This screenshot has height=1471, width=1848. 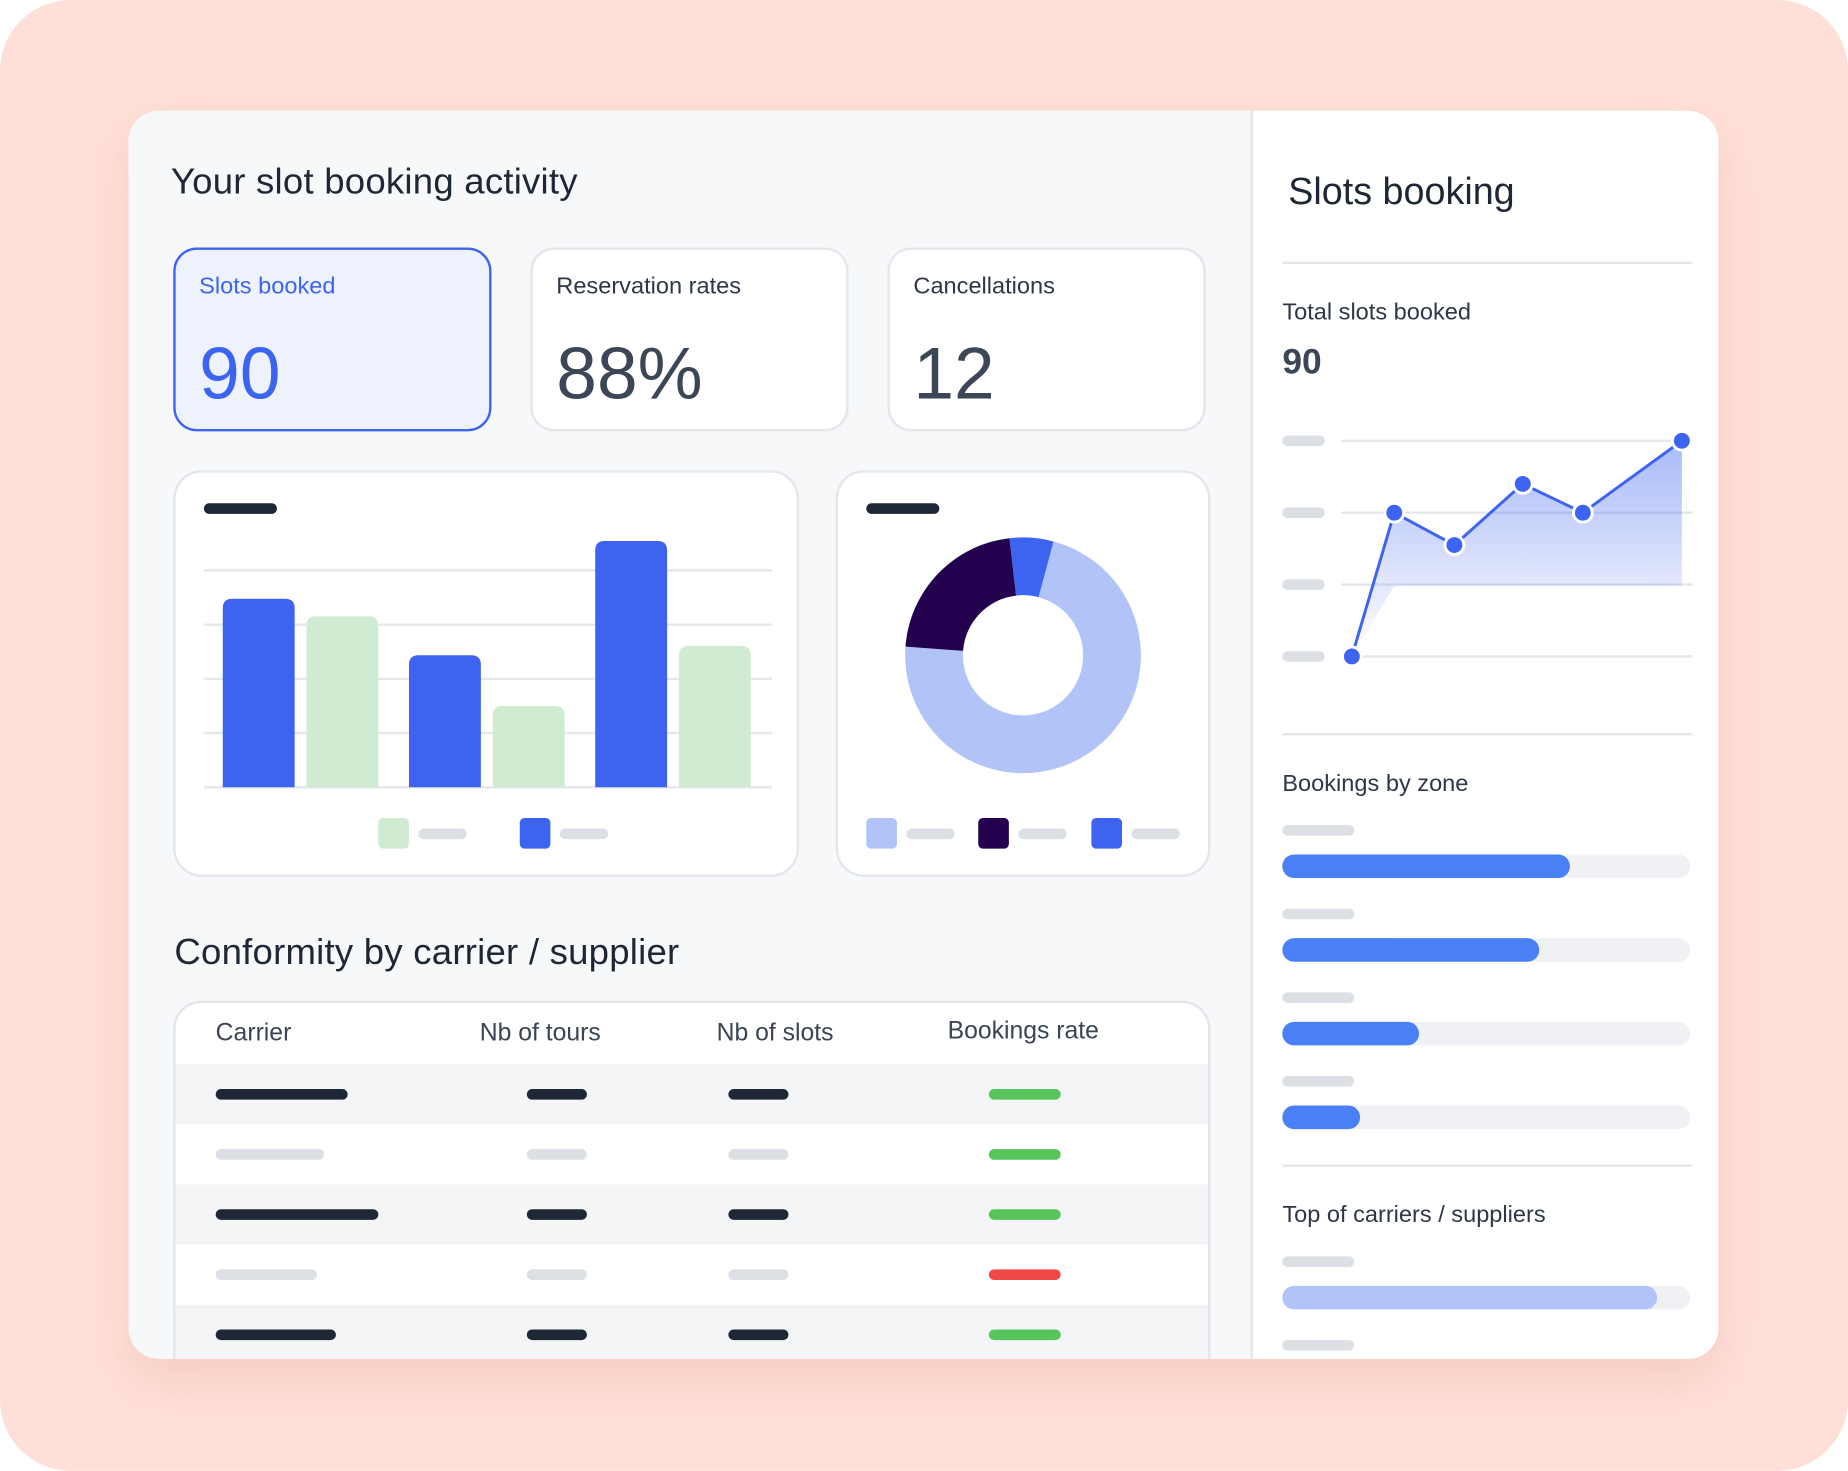 I want to click on kpi-value: 90, so click(x=240, y=374).